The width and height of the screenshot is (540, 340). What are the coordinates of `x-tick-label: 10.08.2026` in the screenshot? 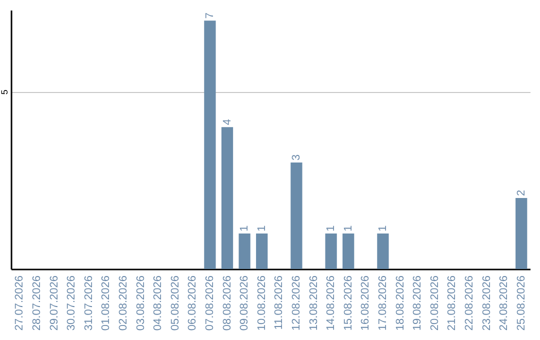 It's located at (262, 303).